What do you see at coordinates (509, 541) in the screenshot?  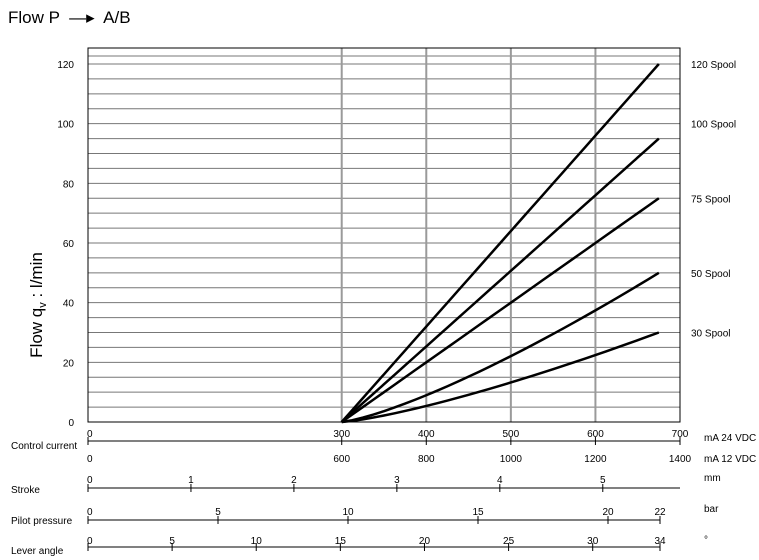 I see `scale-tick-label: 25` at bounding box center [509, 541].